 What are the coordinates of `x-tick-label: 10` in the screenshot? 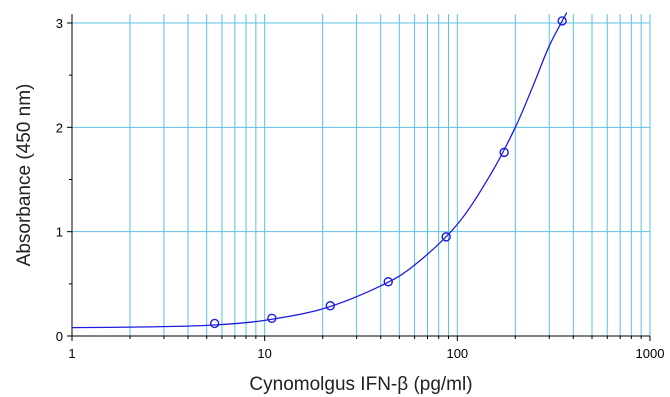 It's located at (264, 353).